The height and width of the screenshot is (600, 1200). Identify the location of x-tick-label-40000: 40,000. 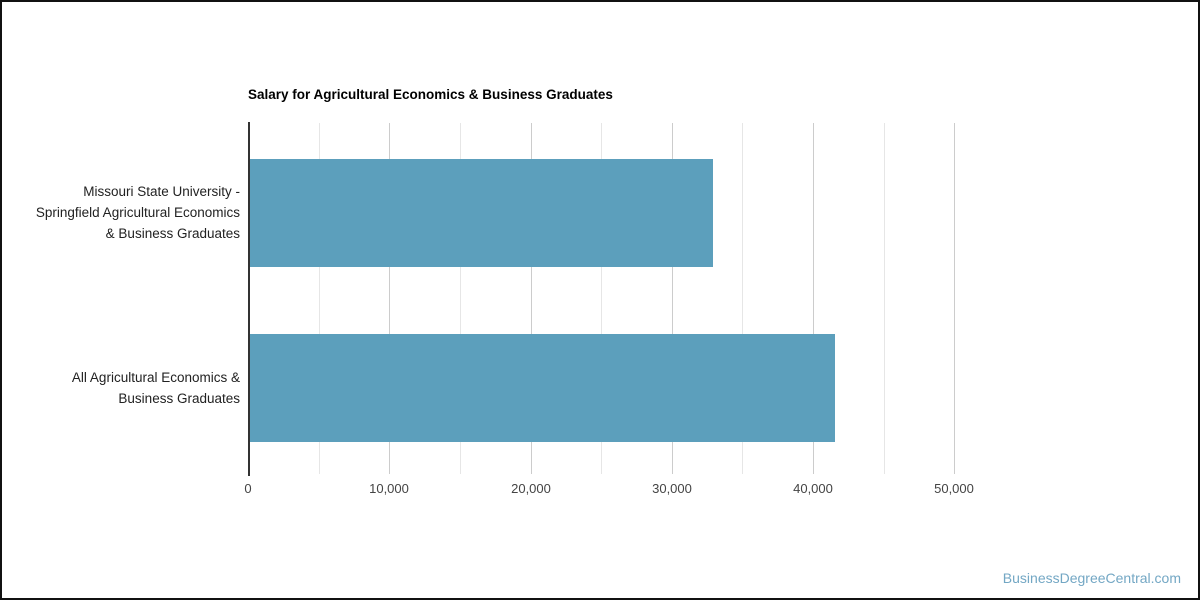
(813, 488).